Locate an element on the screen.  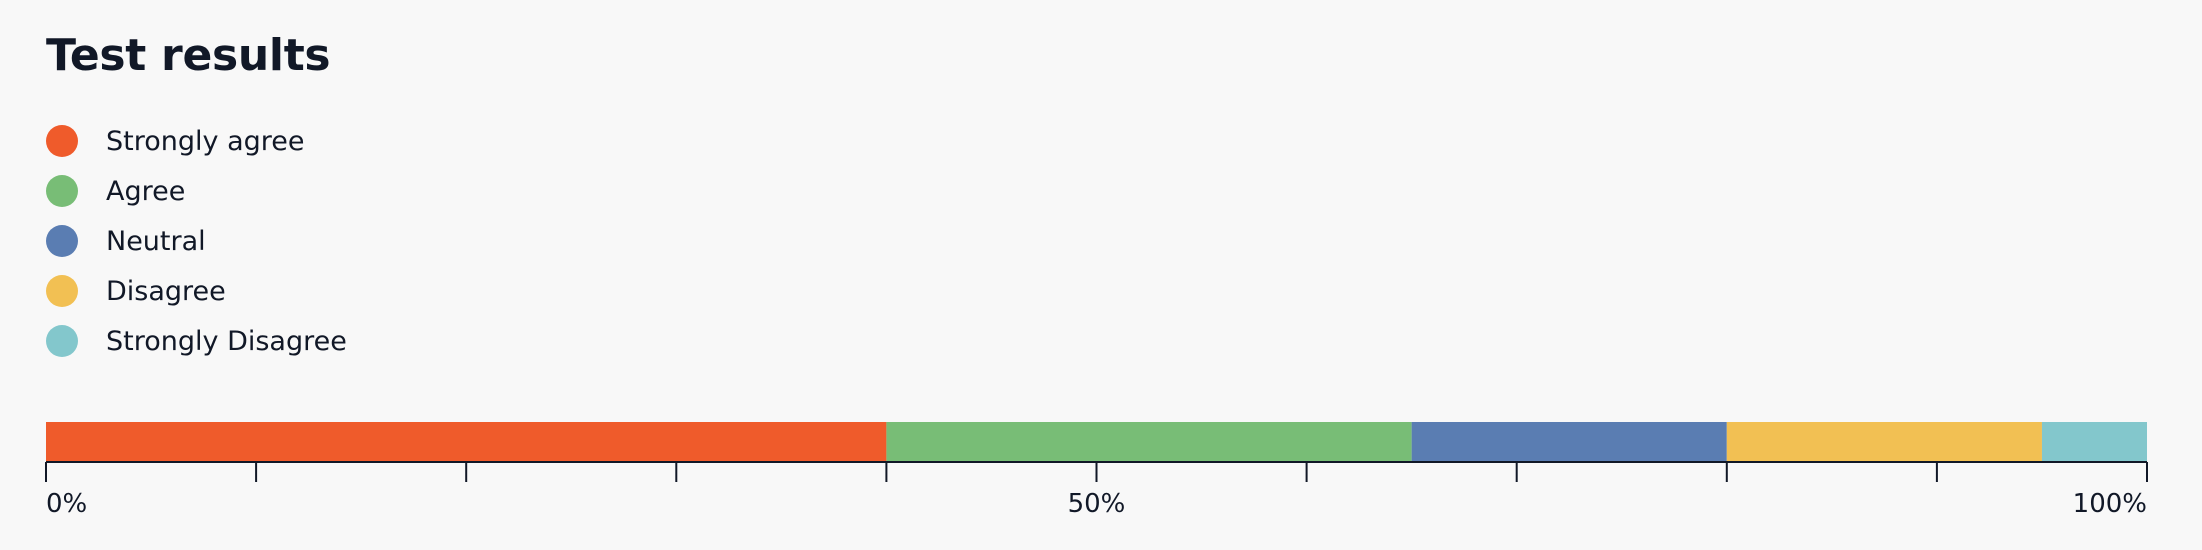
legend-item: Strongly agree is located at coordinates (196, 141).